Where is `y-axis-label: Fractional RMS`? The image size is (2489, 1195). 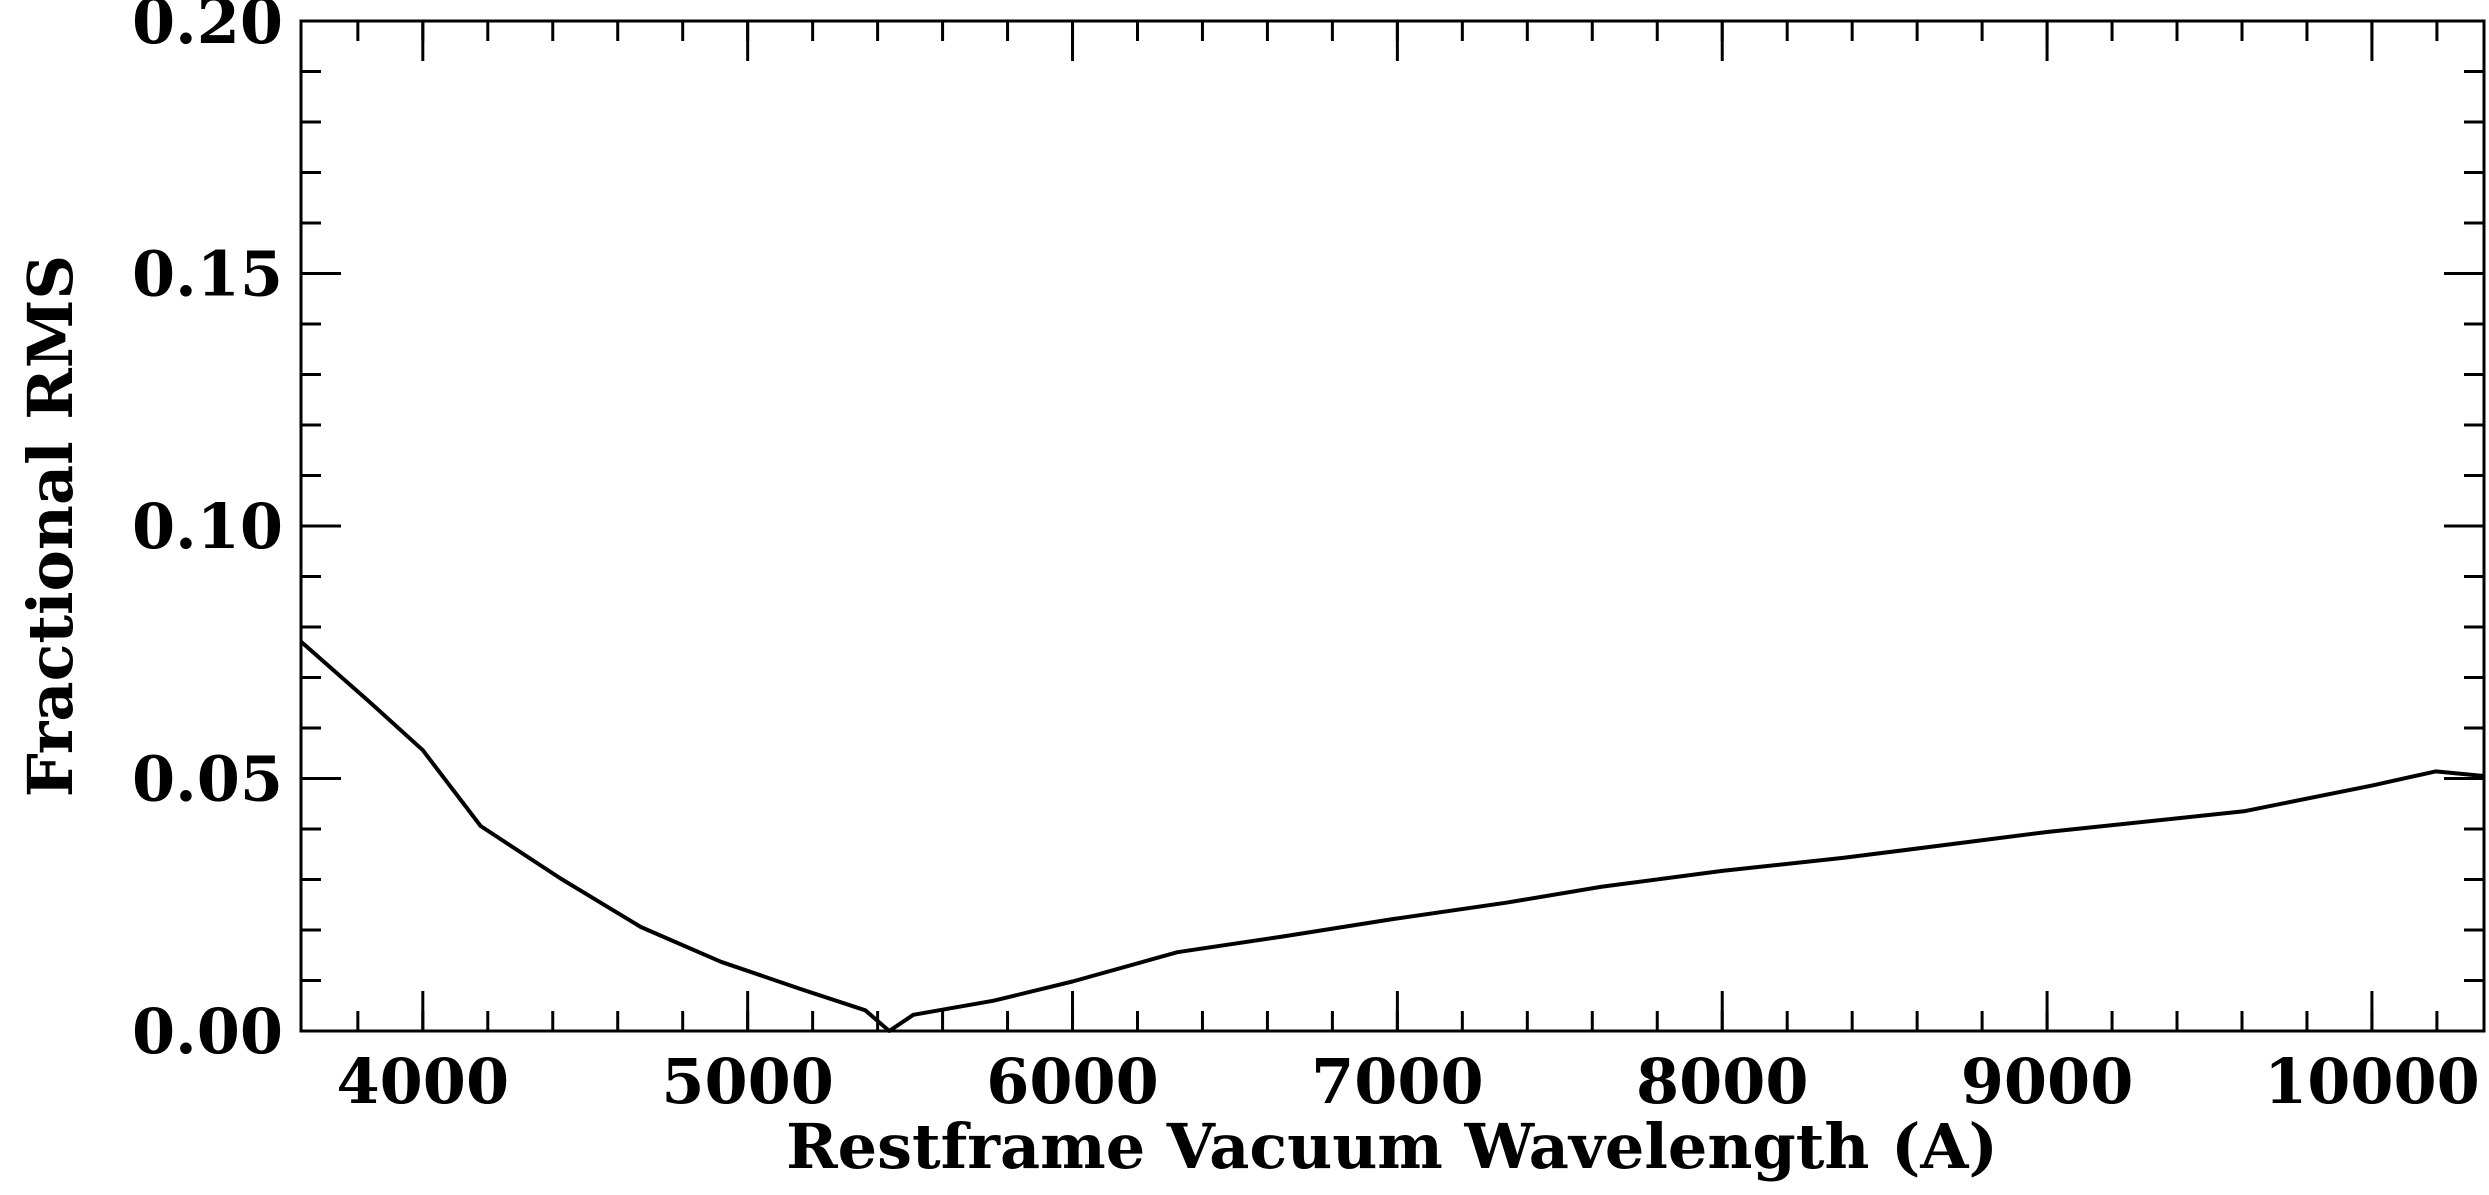
y-axis-label: Fractional RMS is located at coordinates (50, 526).